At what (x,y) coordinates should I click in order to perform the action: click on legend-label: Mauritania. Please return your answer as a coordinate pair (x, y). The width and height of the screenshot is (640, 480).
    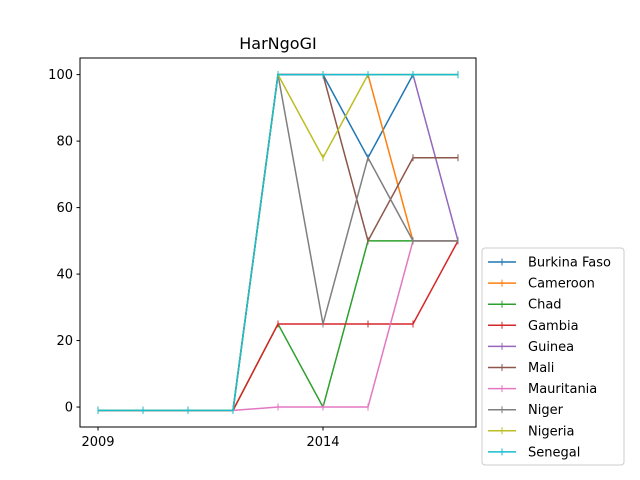
    Looking at the image, I should click on (562, 389).